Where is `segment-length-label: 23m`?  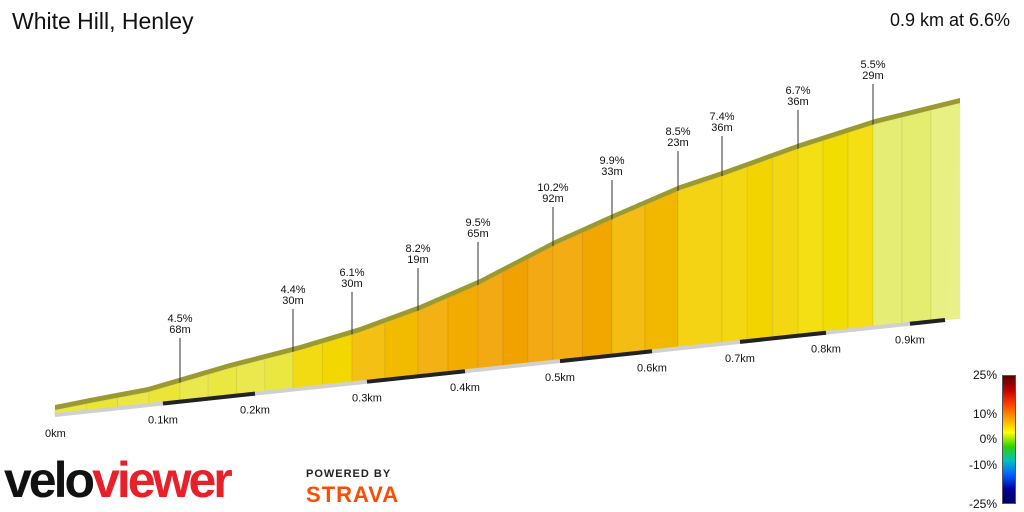
segment-length-label: 23m is located at coordinates (677, 143).